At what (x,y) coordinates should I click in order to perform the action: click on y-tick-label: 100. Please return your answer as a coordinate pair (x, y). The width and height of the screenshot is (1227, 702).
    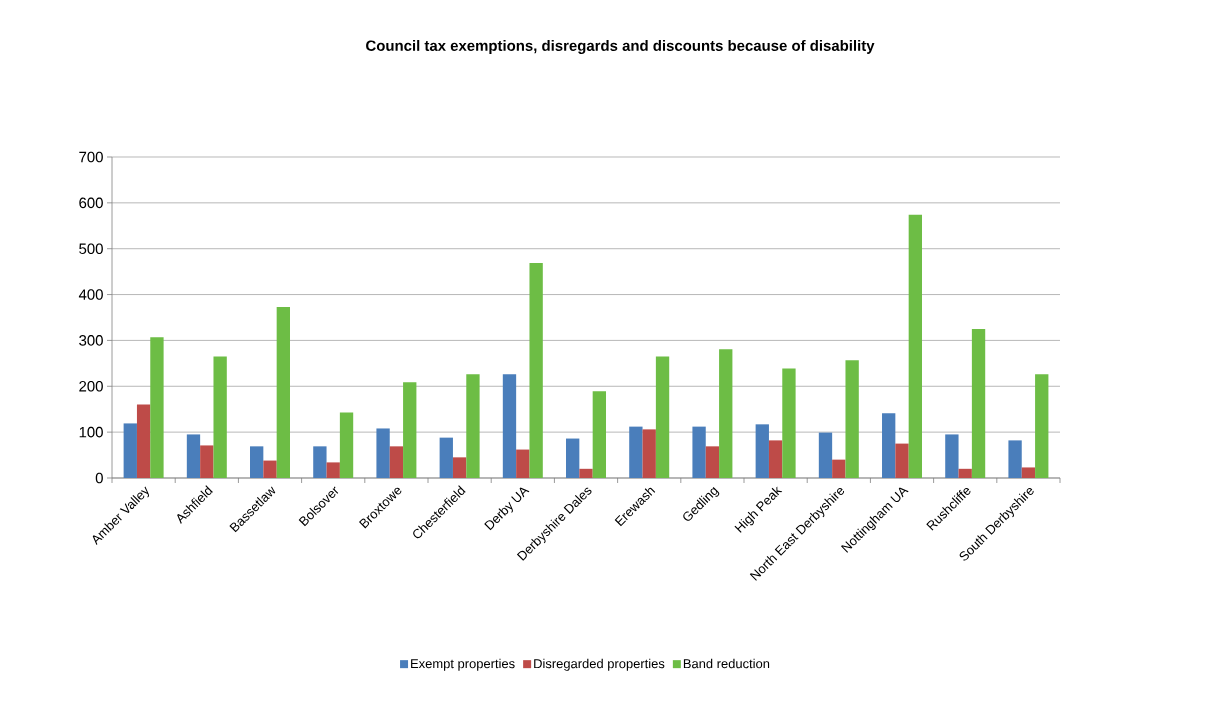
    Looking at the image, I should click on (91, 432).